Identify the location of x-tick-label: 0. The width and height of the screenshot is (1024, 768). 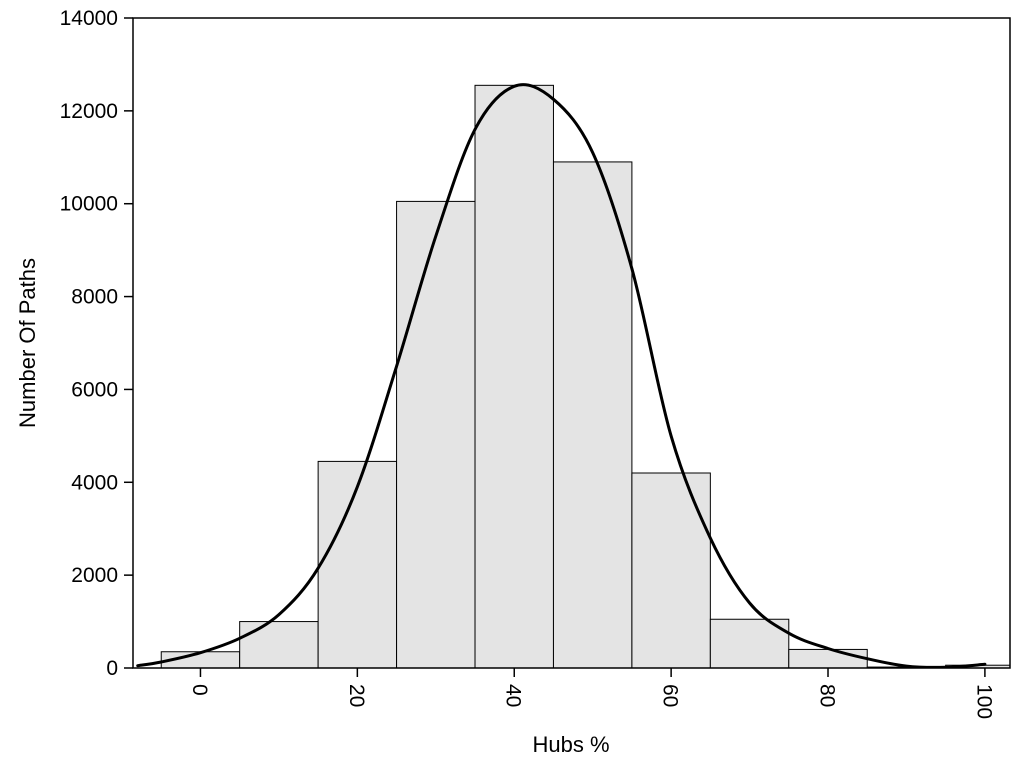
(199, 690).